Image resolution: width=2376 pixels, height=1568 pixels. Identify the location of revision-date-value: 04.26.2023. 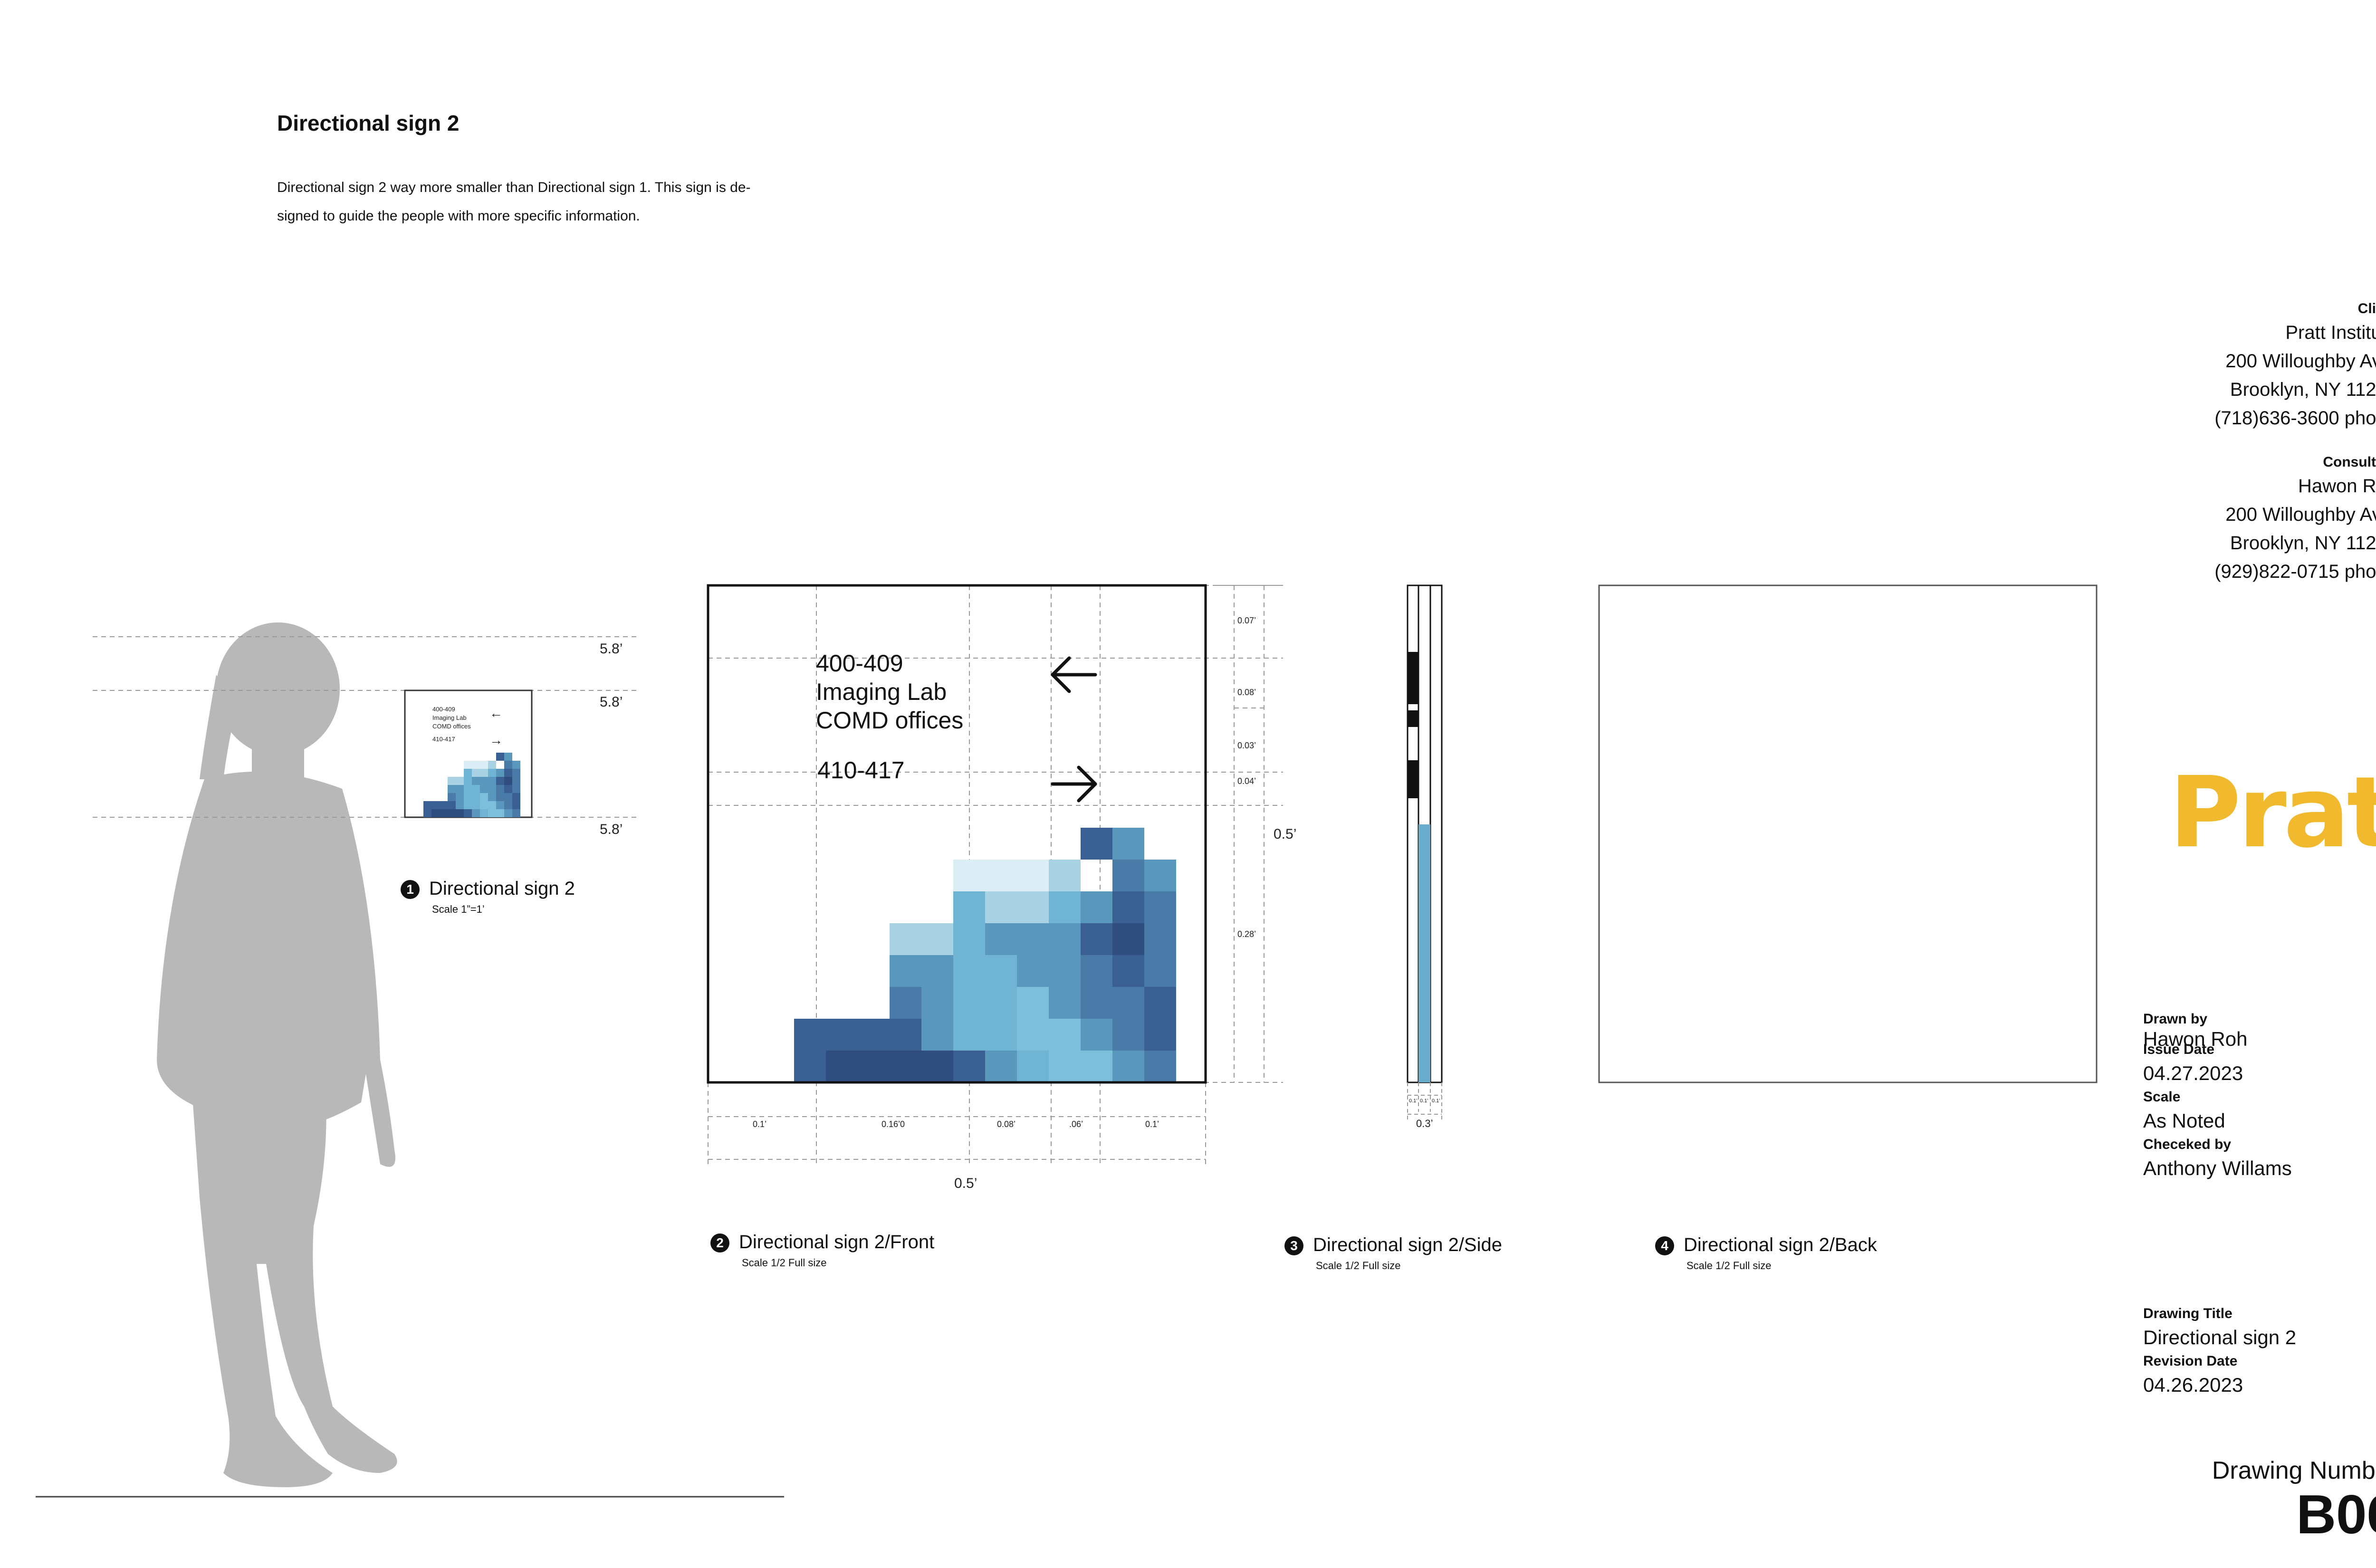
(2193, 1385).